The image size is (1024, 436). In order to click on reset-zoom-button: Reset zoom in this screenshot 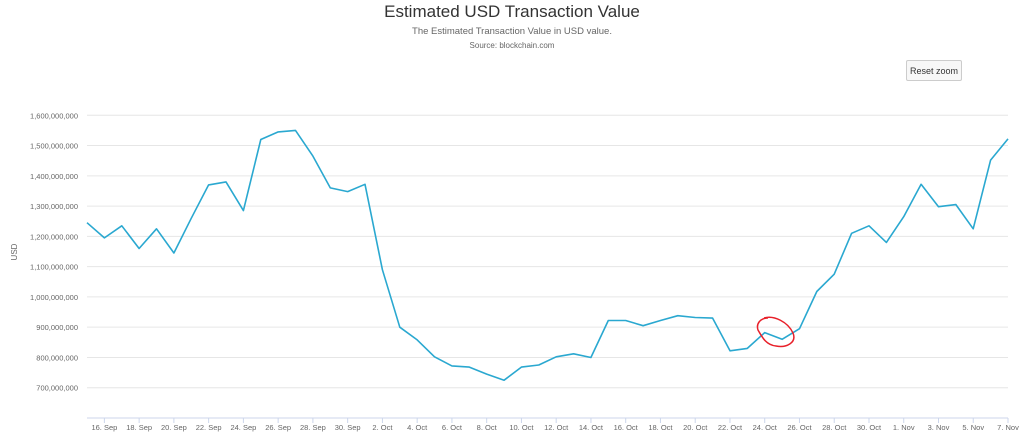, I will do `click(934, 70)`.